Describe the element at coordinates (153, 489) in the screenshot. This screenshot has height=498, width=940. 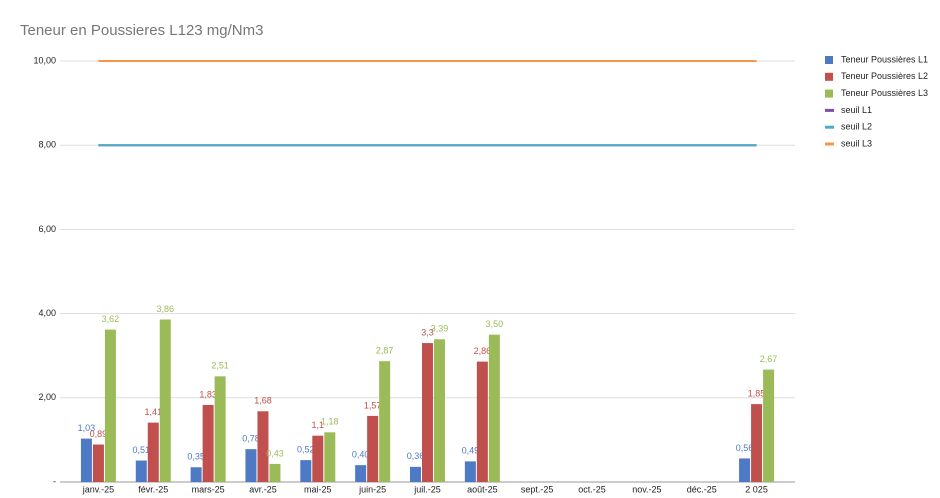
I see `x-tick-label: févr.-25` at that location.